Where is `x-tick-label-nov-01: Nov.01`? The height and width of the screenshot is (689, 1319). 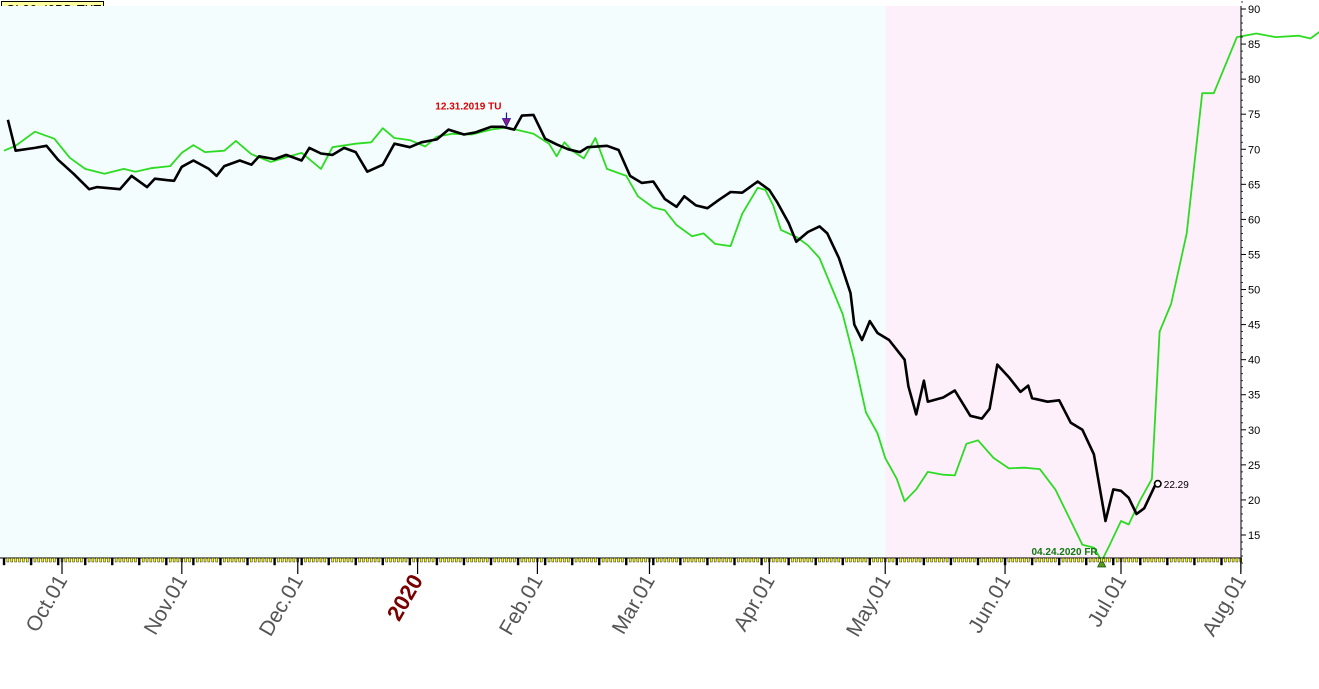
x-tick-label-nov-01: Nov.01 is located at coordinates (166, 605).